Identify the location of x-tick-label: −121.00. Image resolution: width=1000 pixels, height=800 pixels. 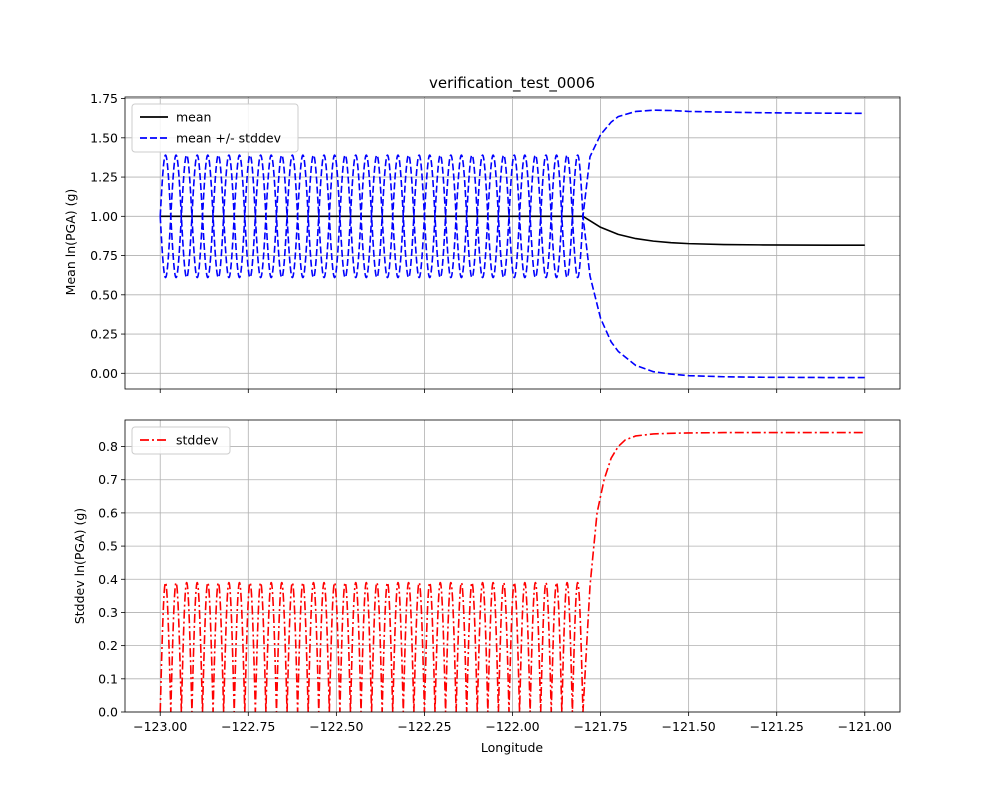
(865, 726).